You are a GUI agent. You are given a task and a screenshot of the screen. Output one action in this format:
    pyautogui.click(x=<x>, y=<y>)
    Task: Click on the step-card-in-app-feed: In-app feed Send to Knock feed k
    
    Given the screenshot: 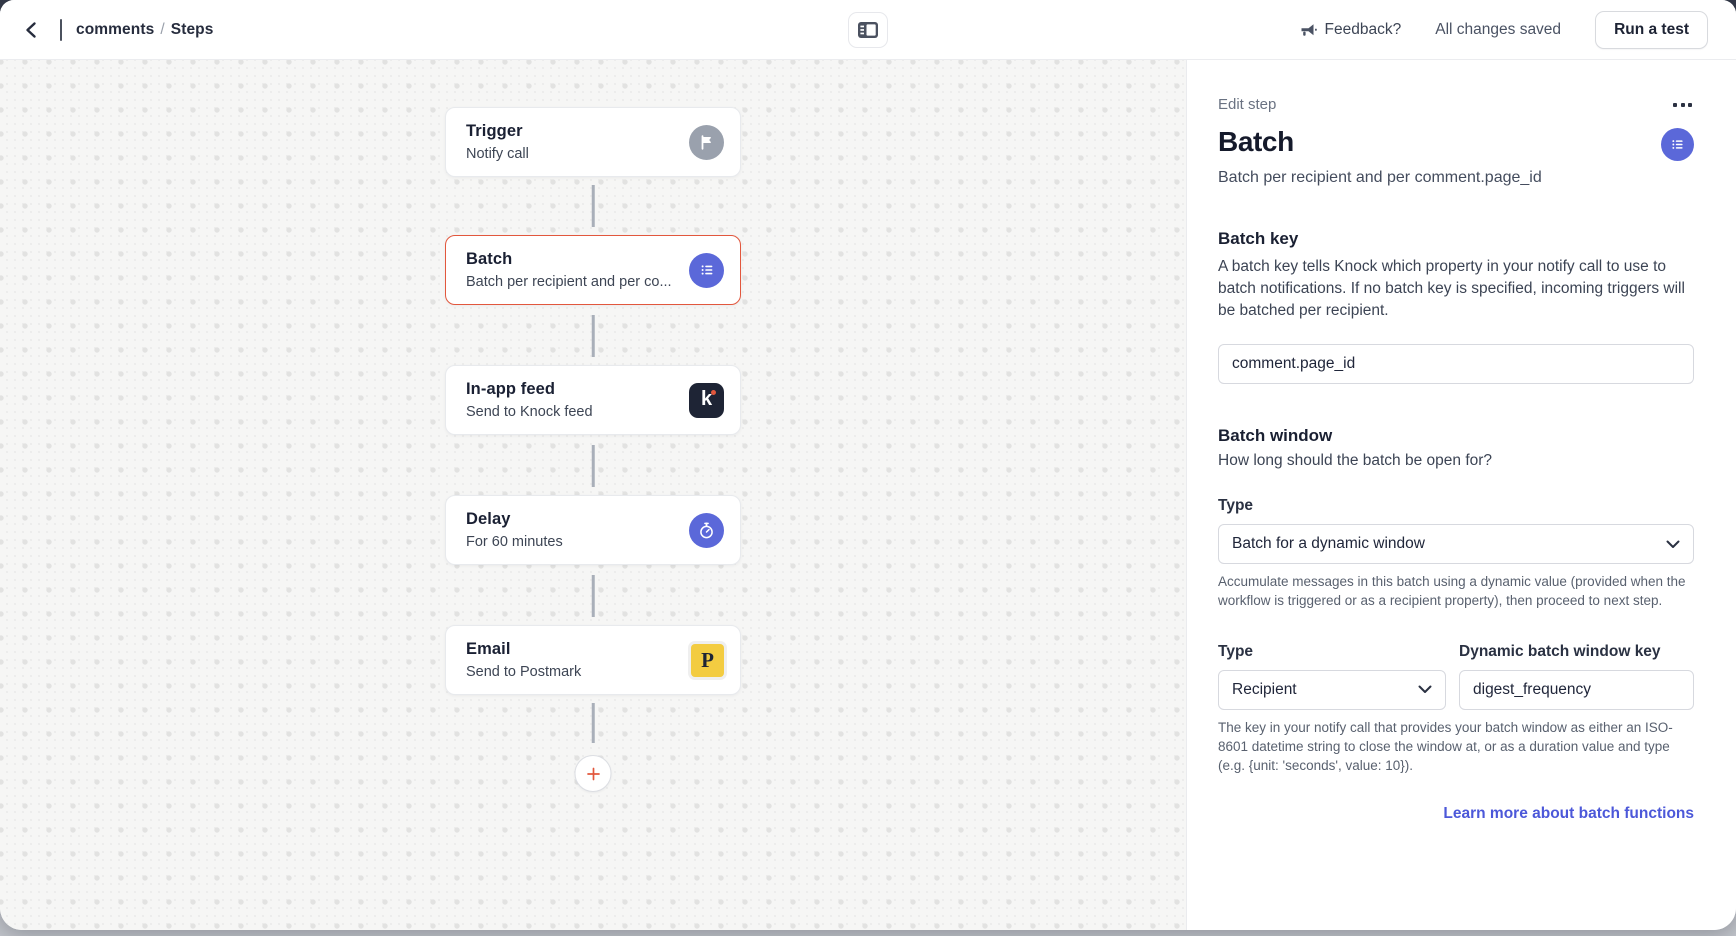 What is the action you would take?
    pyautogui.click(x=593, y=400)
    